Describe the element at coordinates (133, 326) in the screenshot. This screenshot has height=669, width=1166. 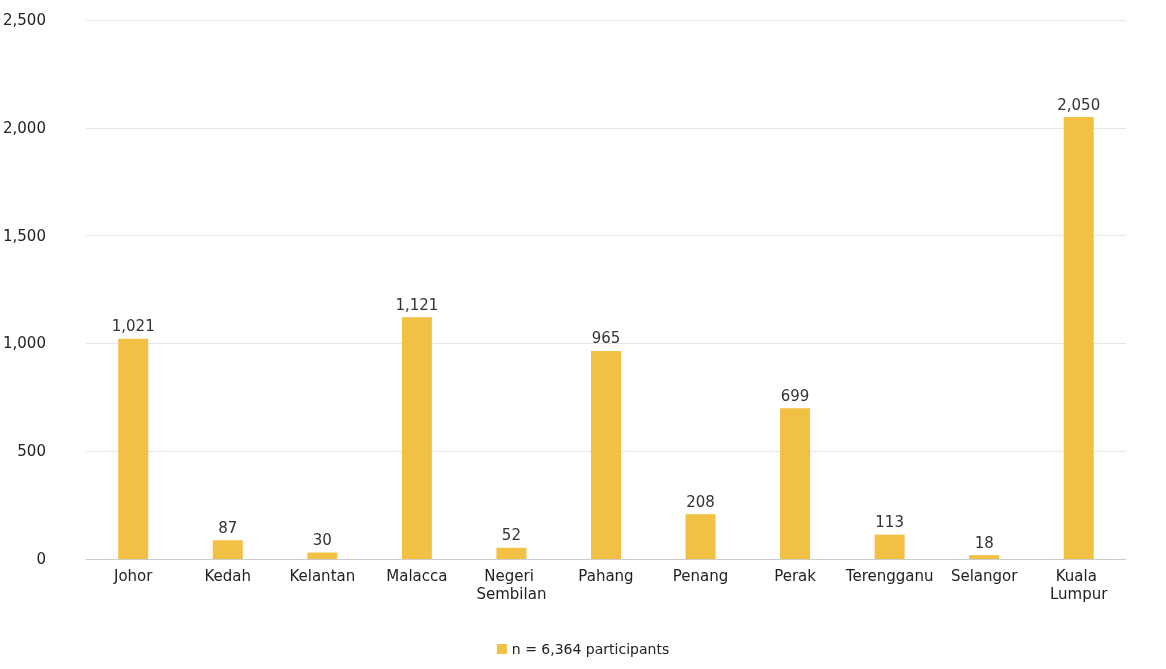
I see `data-label: 1,021` at that location.